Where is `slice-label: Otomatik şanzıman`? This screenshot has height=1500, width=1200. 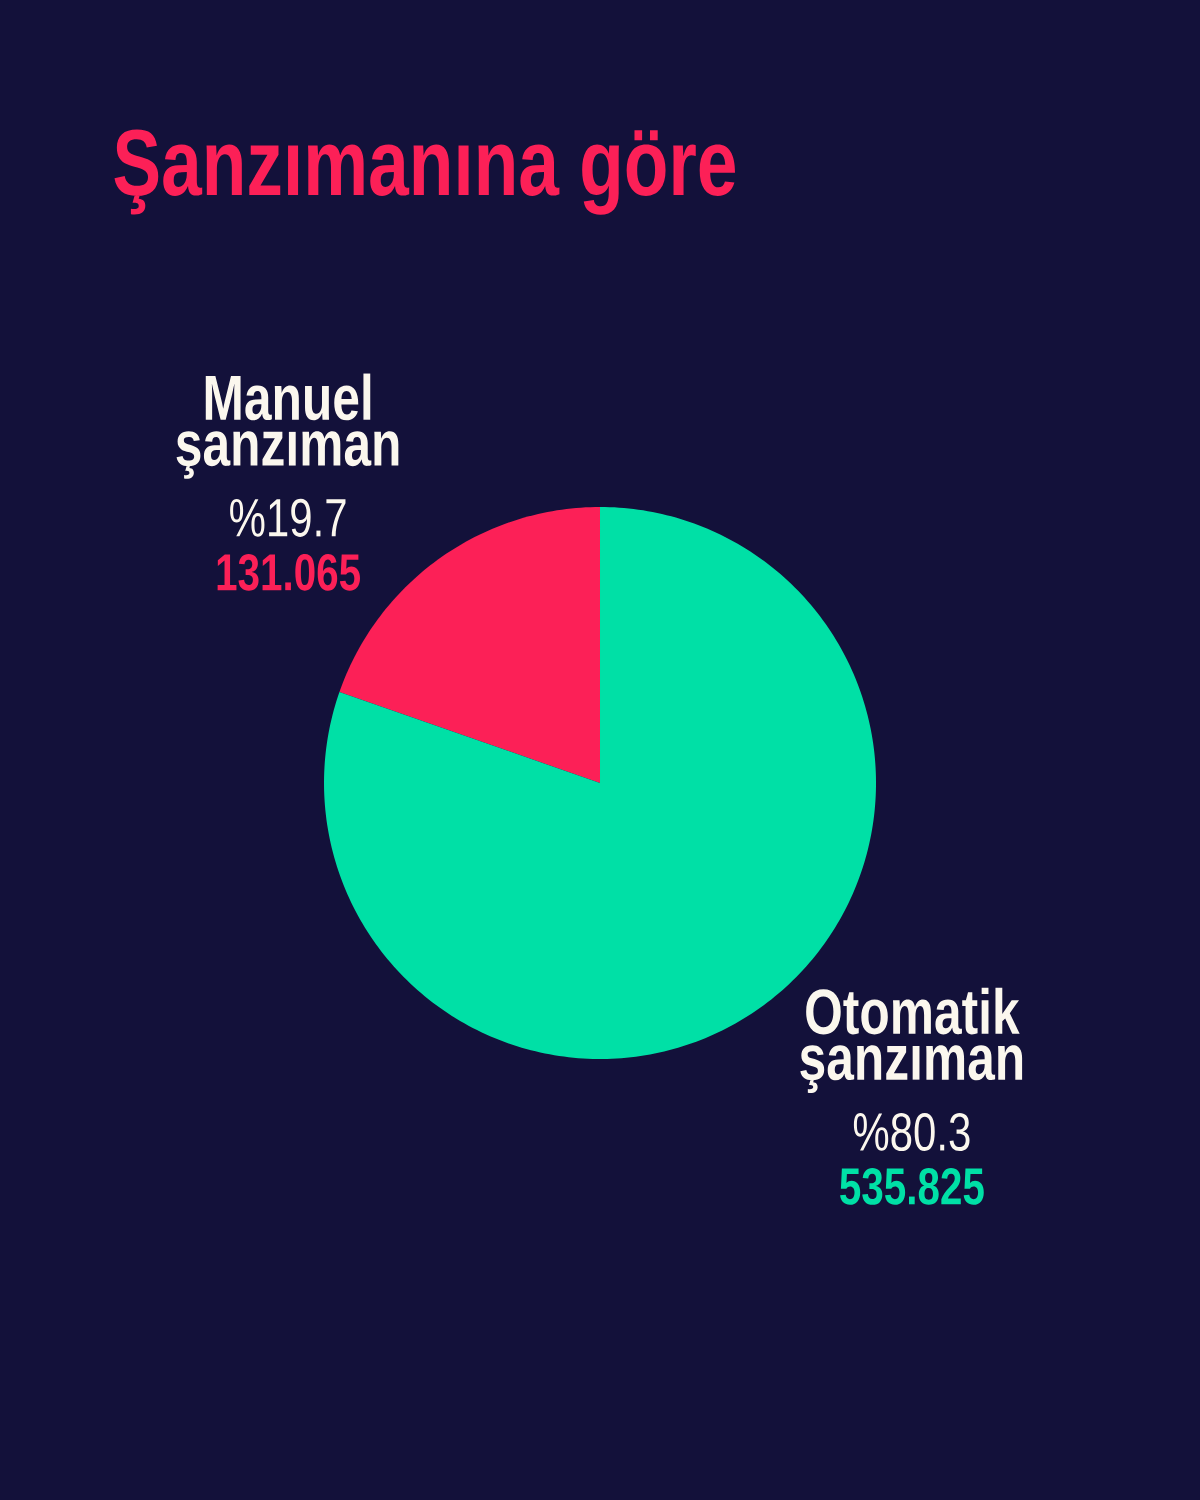
slice-label: Otomatik şanzıman is located at coordinates (911, 1040).